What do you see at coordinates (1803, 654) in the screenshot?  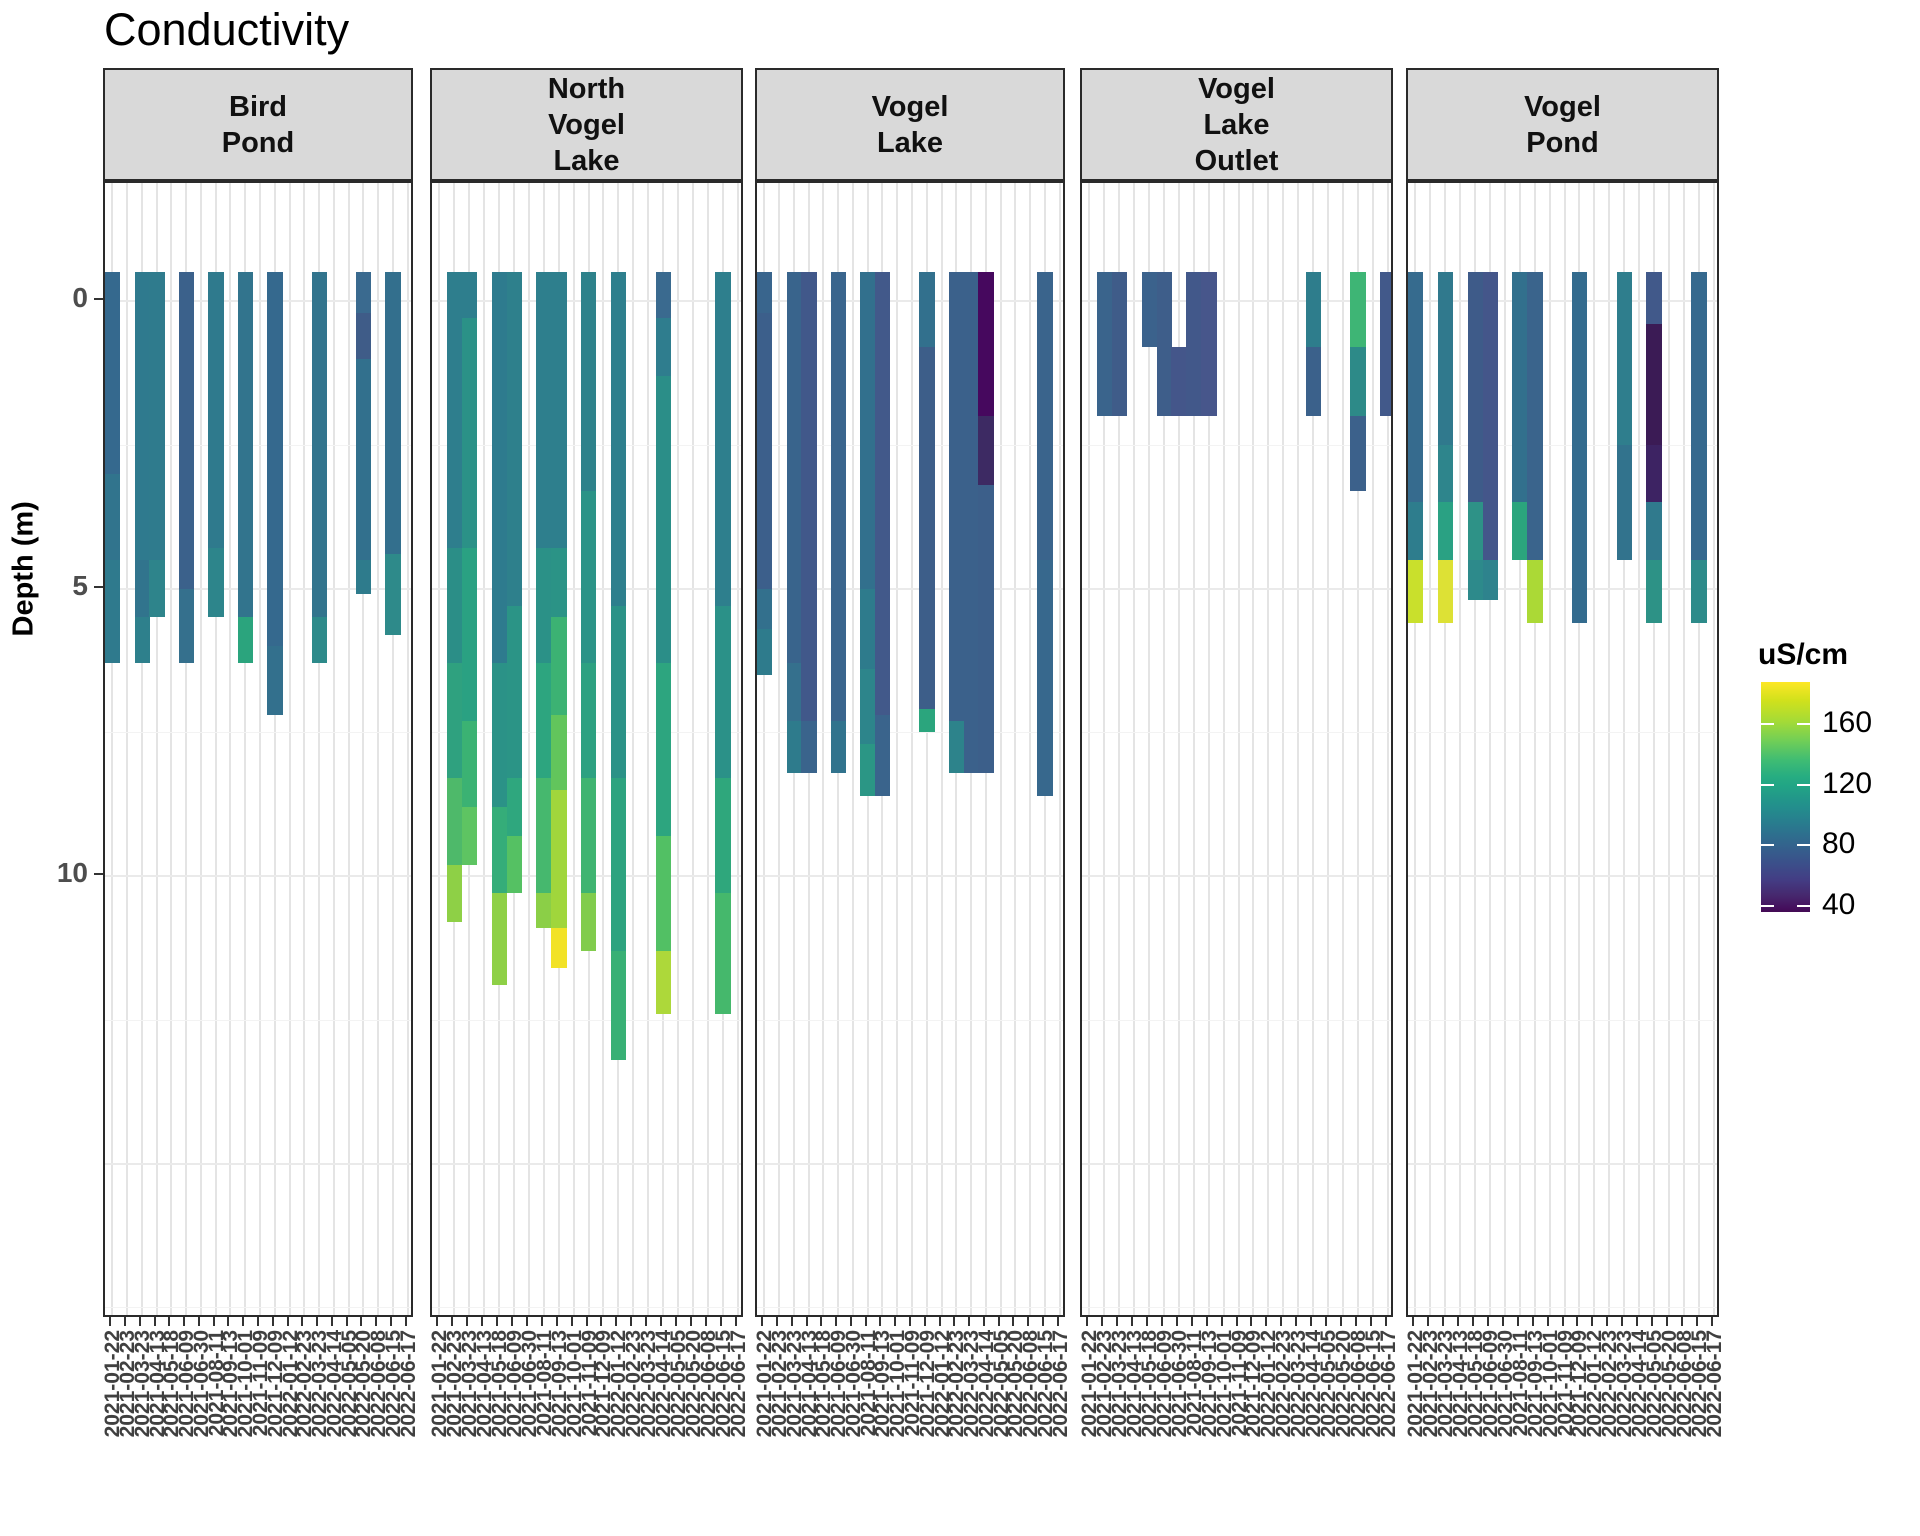 I see `legend-title: uS/cm` at bounding box center [1803, 654].